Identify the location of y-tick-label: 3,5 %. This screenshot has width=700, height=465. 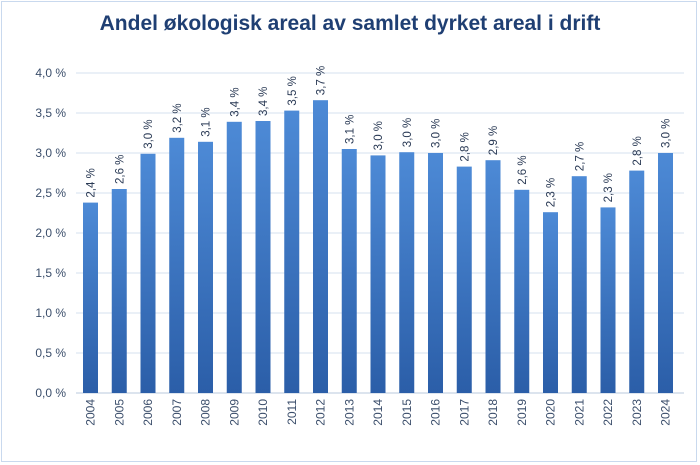
(50, 113).